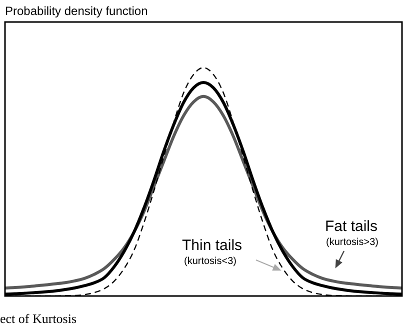 Image resolution: width=405 pixels, height=334 pixels. What do you see at coordinates (212, 245) in the screenshot?
I see `annotation: Thin tails` at bounding box center [212, 245].